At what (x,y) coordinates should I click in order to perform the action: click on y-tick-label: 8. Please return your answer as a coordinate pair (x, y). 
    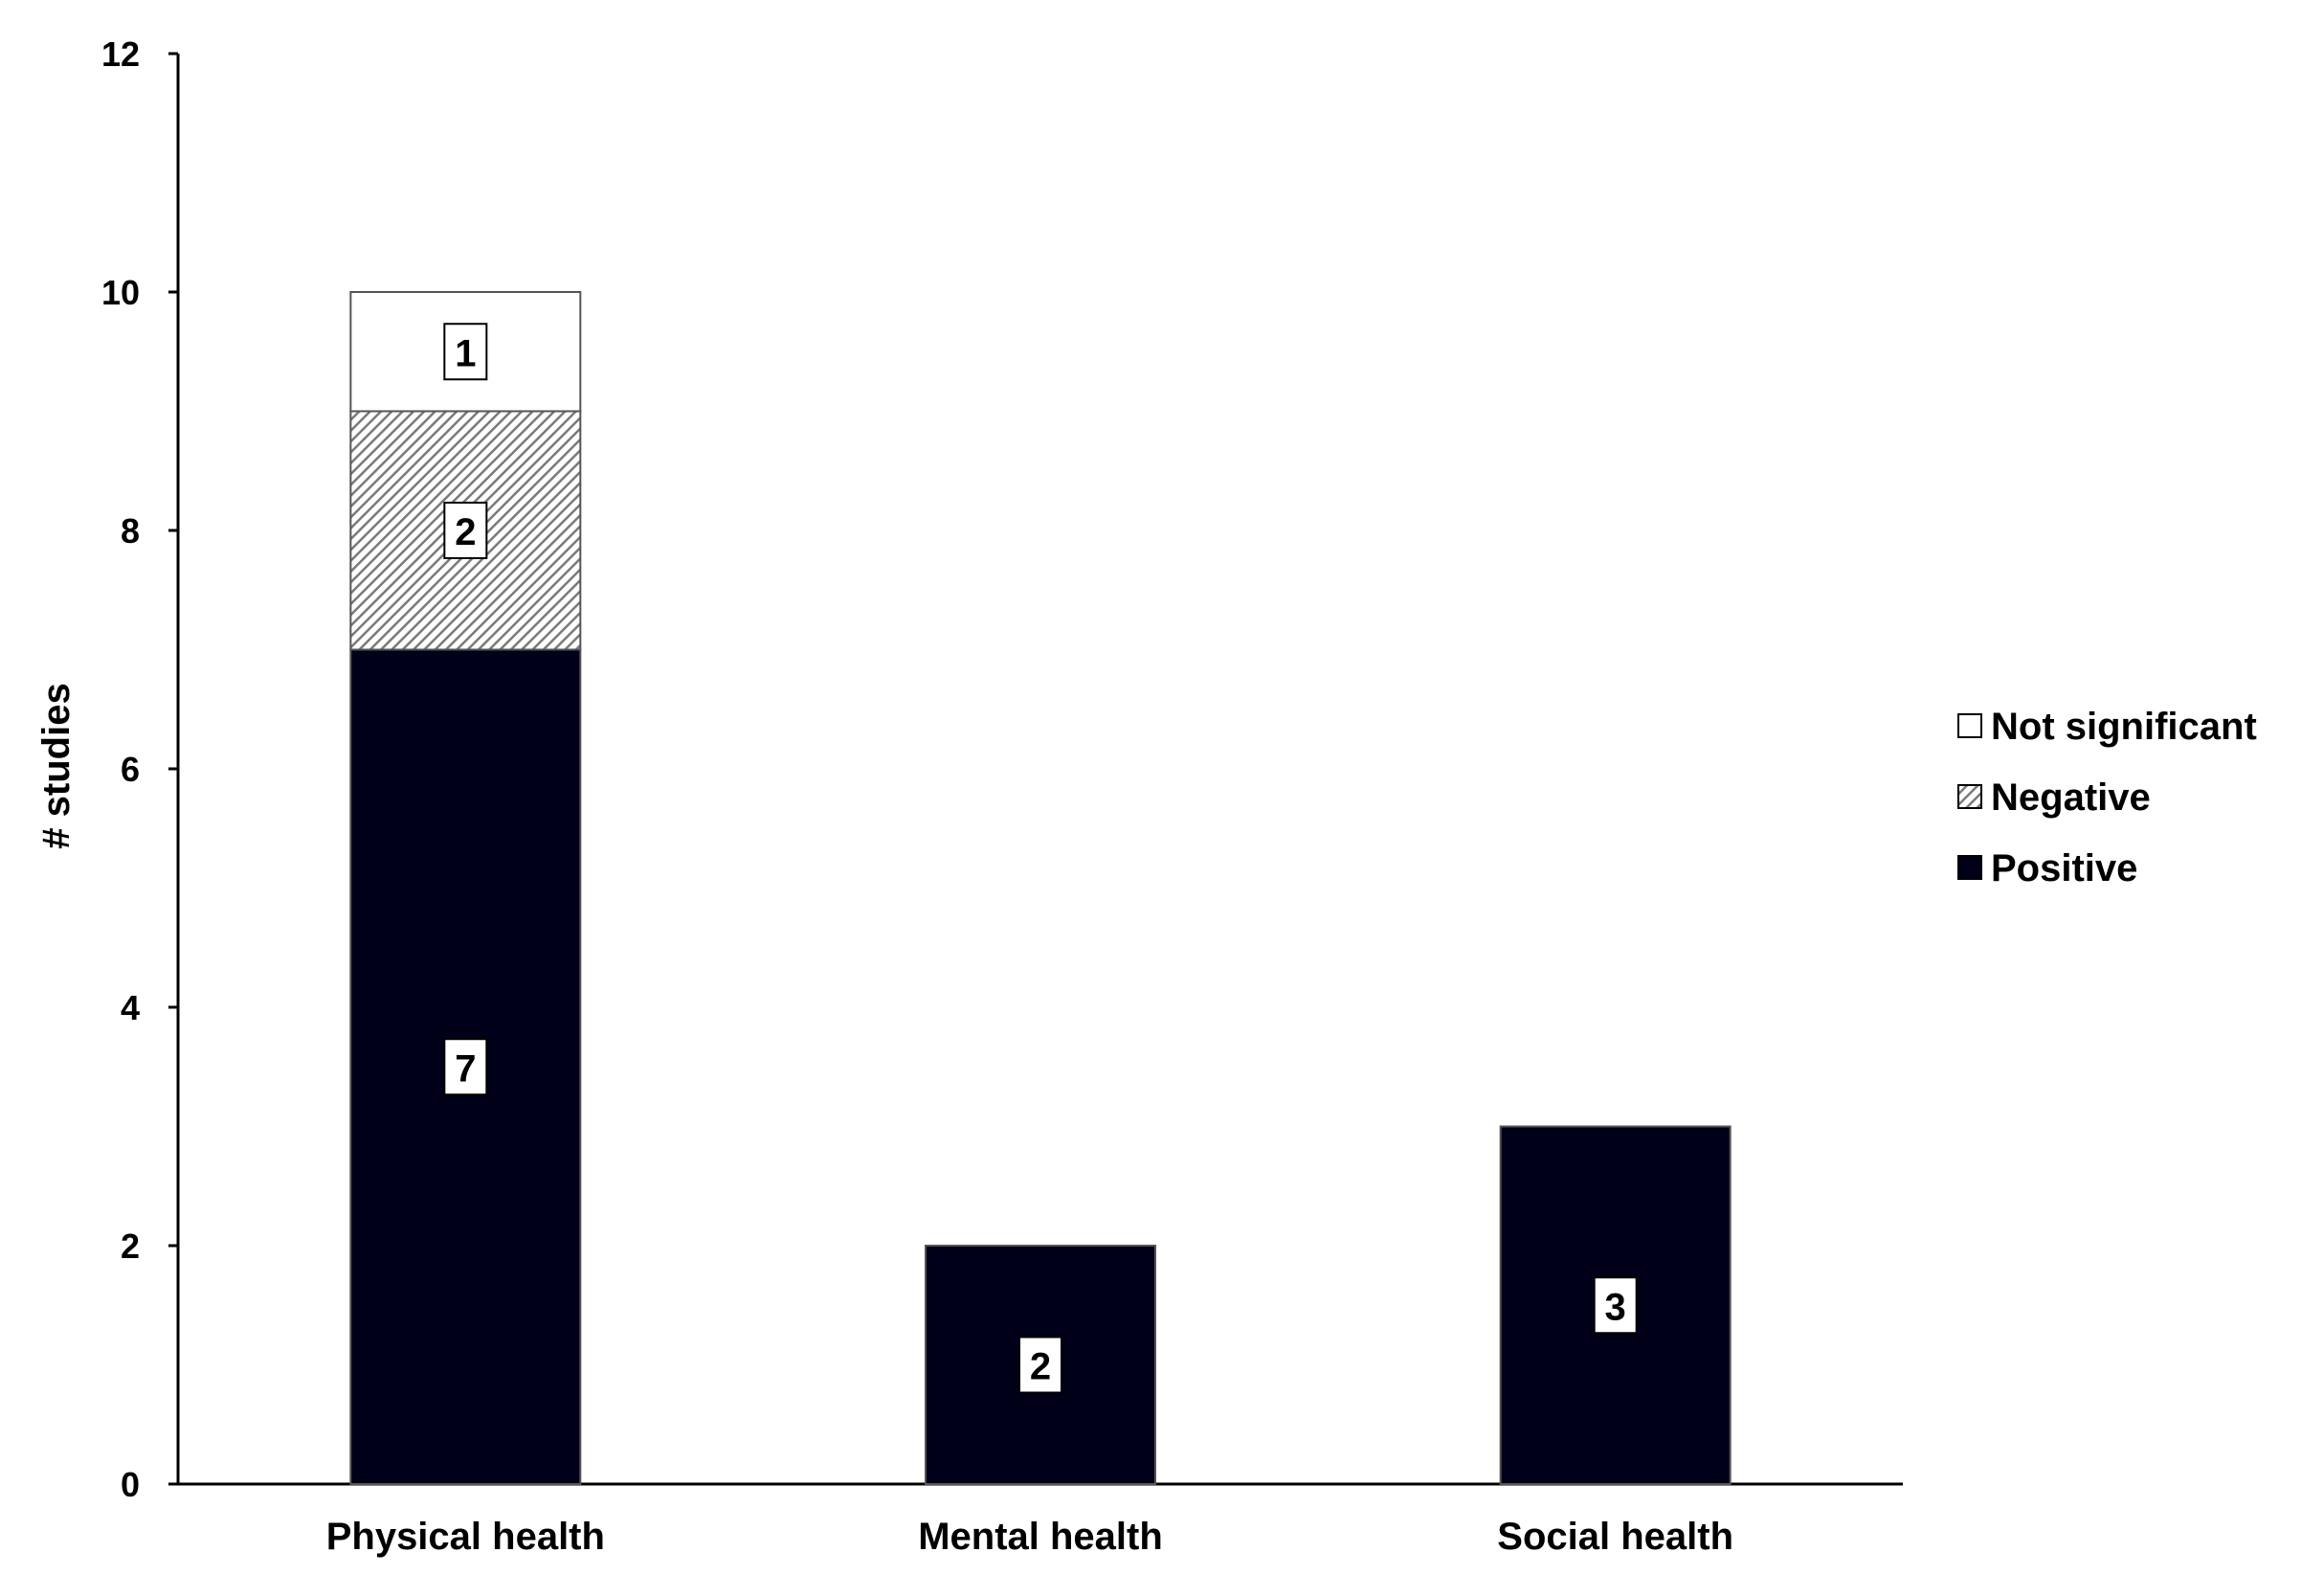
    Looking at the image, I should click on (130, 531).